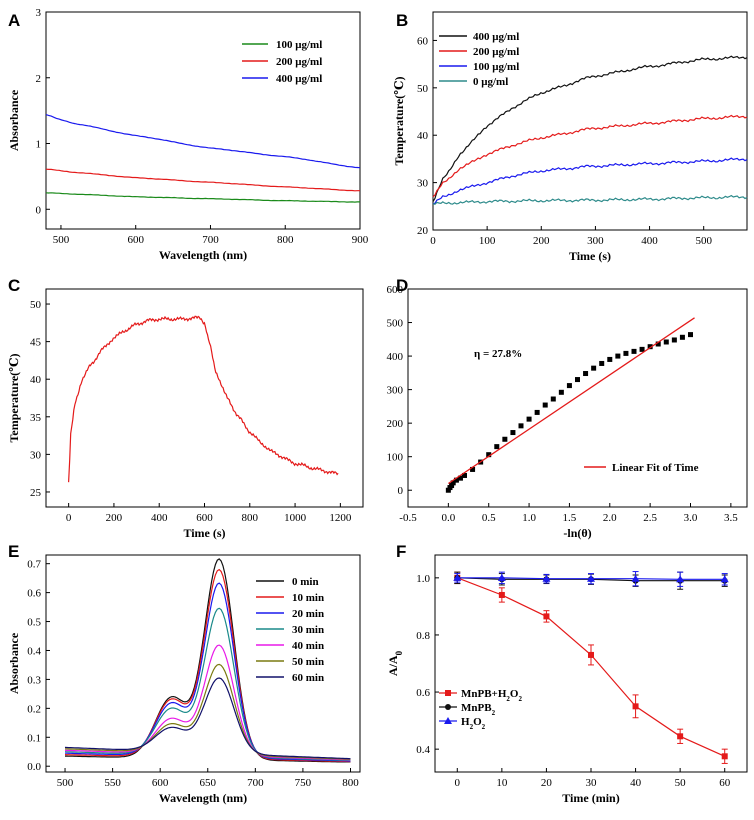 The image size is (754, 820). What do you see at coordinates (36, 455) in the screenshot?
I see `y-tick-label: 30` at bounding box center [36, 455].